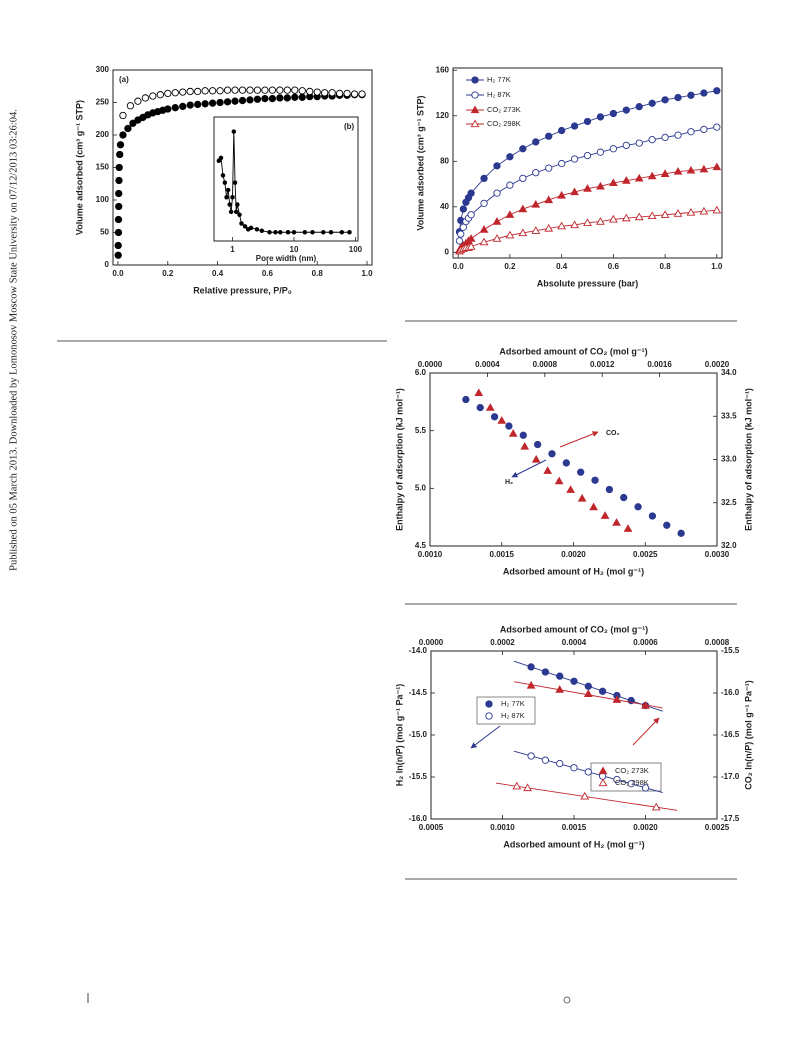 The height and width of the screenshot is (1039, 793). I want to click on y2-tick-label: -15.5, so click(730, 650).